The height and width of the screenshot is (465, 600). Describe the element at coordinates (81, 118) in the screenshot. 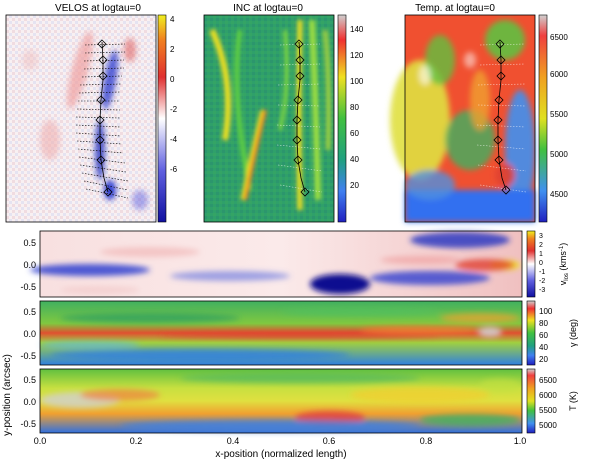

I see `panel-velos-image` at that location.